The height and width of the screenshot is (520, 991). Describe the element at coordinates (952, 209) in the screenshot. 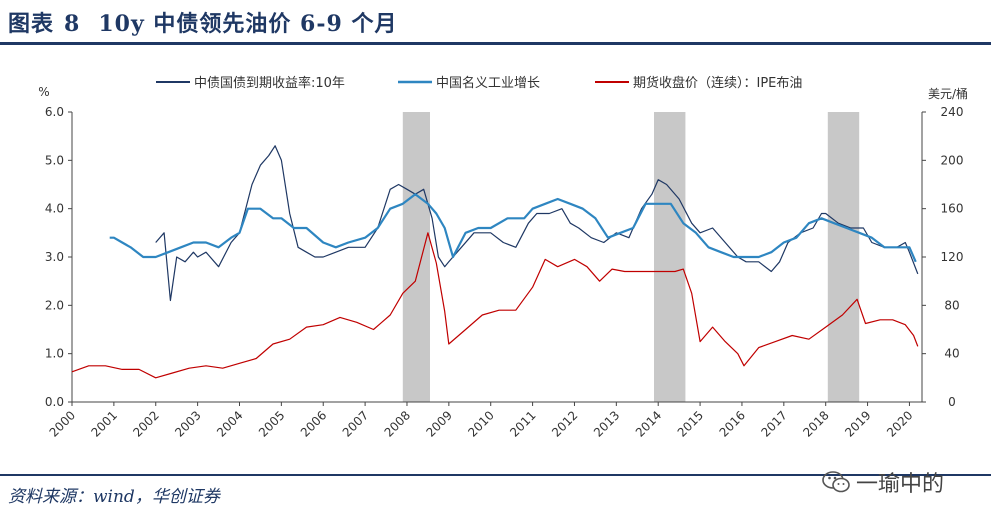

I see `right-tick-label: 160` at that location.